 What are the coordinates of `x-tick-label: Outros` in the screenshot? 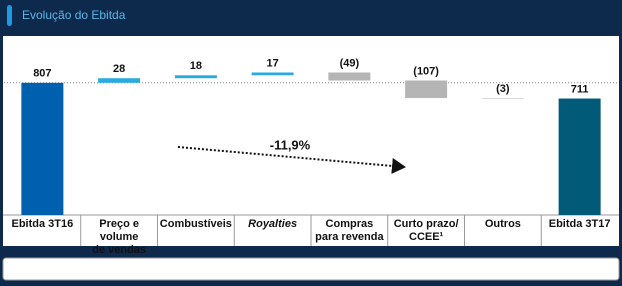 It's located at (502, 224).